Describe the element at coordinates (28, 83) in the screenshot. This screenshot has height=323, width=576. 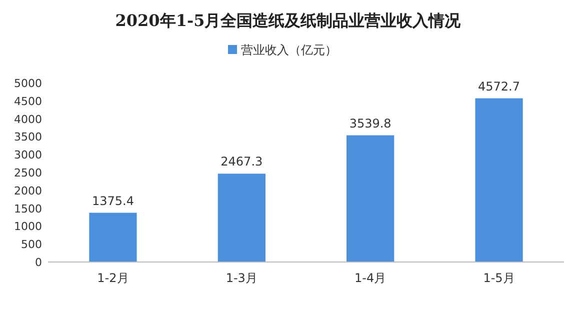
I see `y-tick-label: 5000` at that location.